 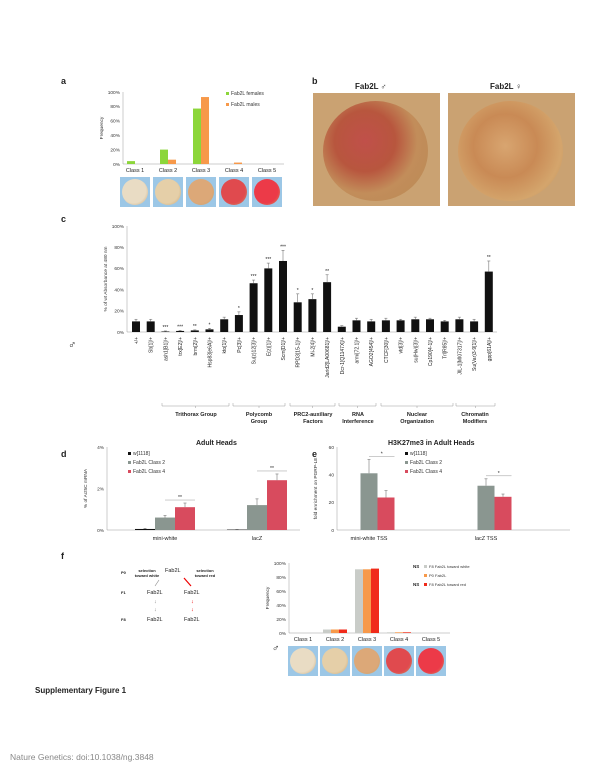 I want to click on arrow-red-2: ↓, so click(x=192, y=610).